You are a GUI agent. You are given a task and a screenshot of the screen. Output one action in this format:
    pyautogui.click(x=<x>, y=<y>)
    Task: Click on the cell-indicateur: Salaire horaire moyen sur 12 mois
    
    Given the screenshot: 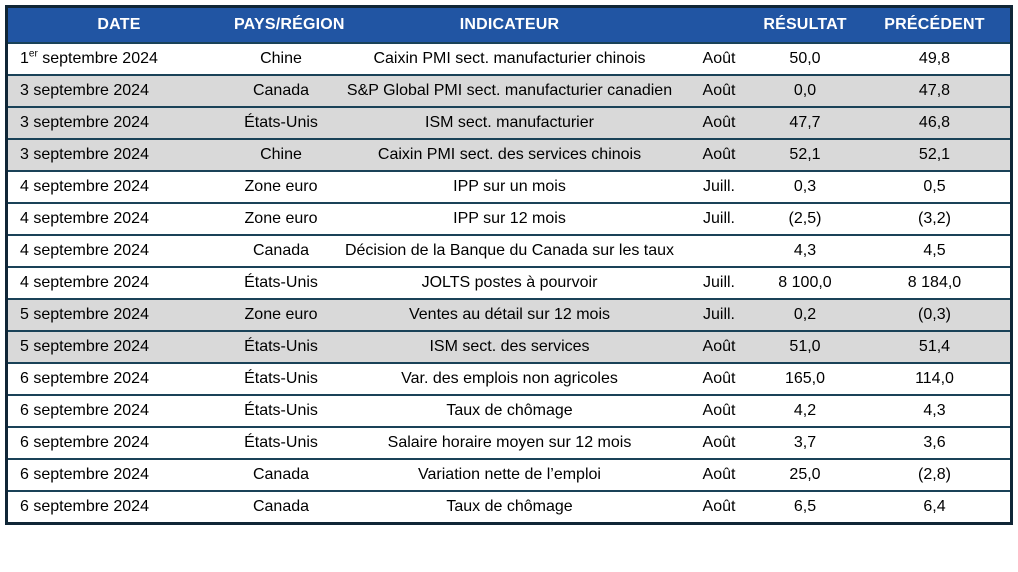 What is the action you would take?
    pyautogui.click(x=509, y=442)
    